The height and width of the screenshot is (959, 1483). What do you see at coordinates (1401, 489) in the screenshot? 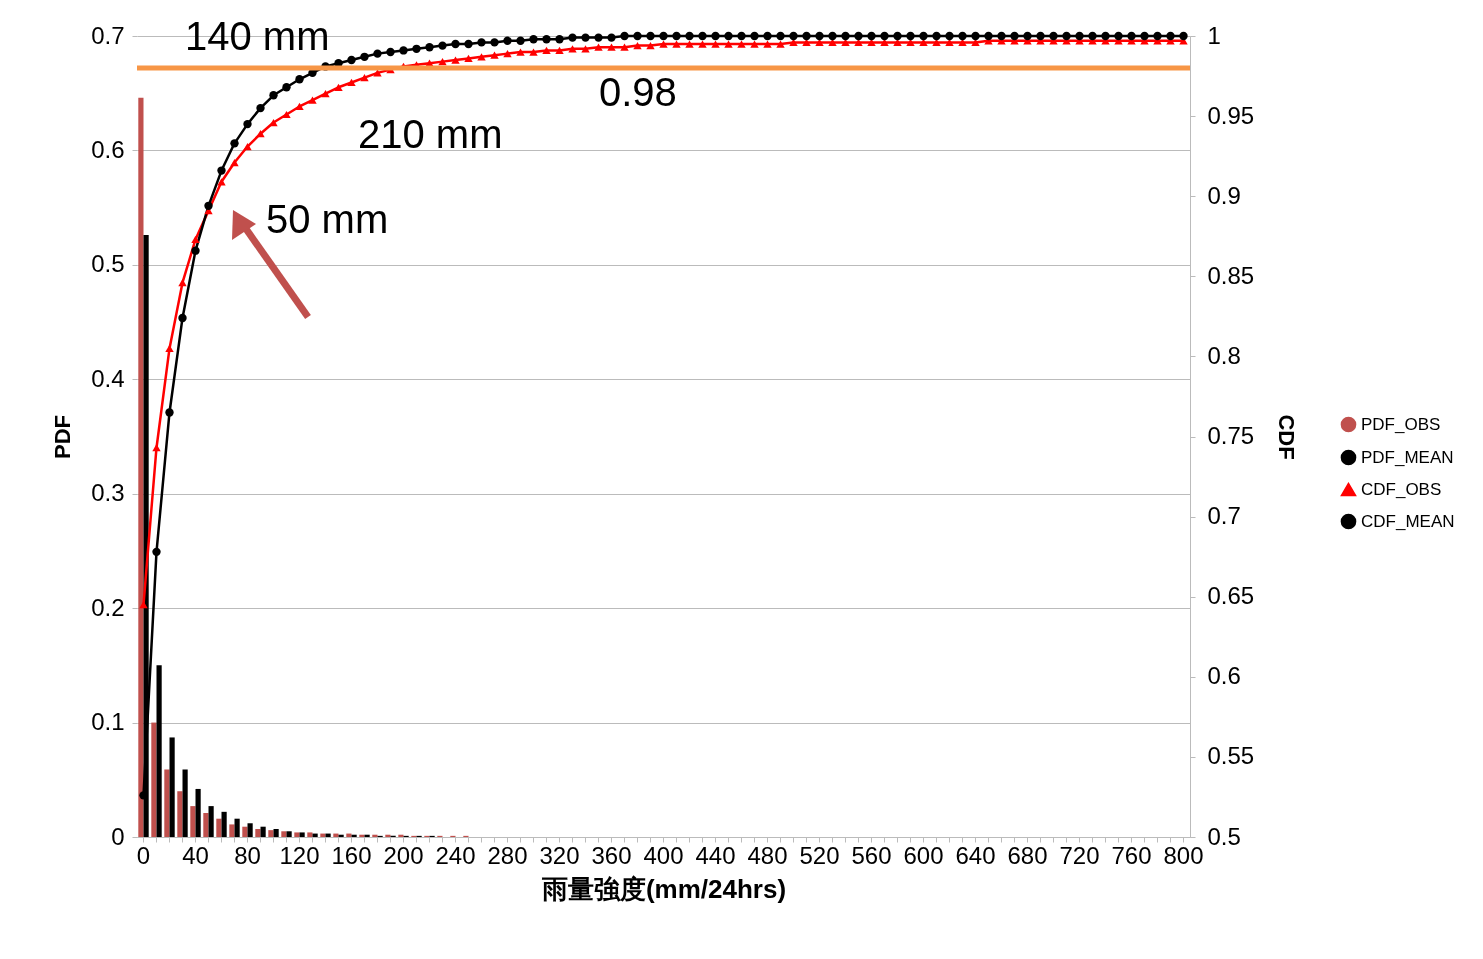
I see `legend-label: CDF_OBS` at bounding box center [1401, 489].